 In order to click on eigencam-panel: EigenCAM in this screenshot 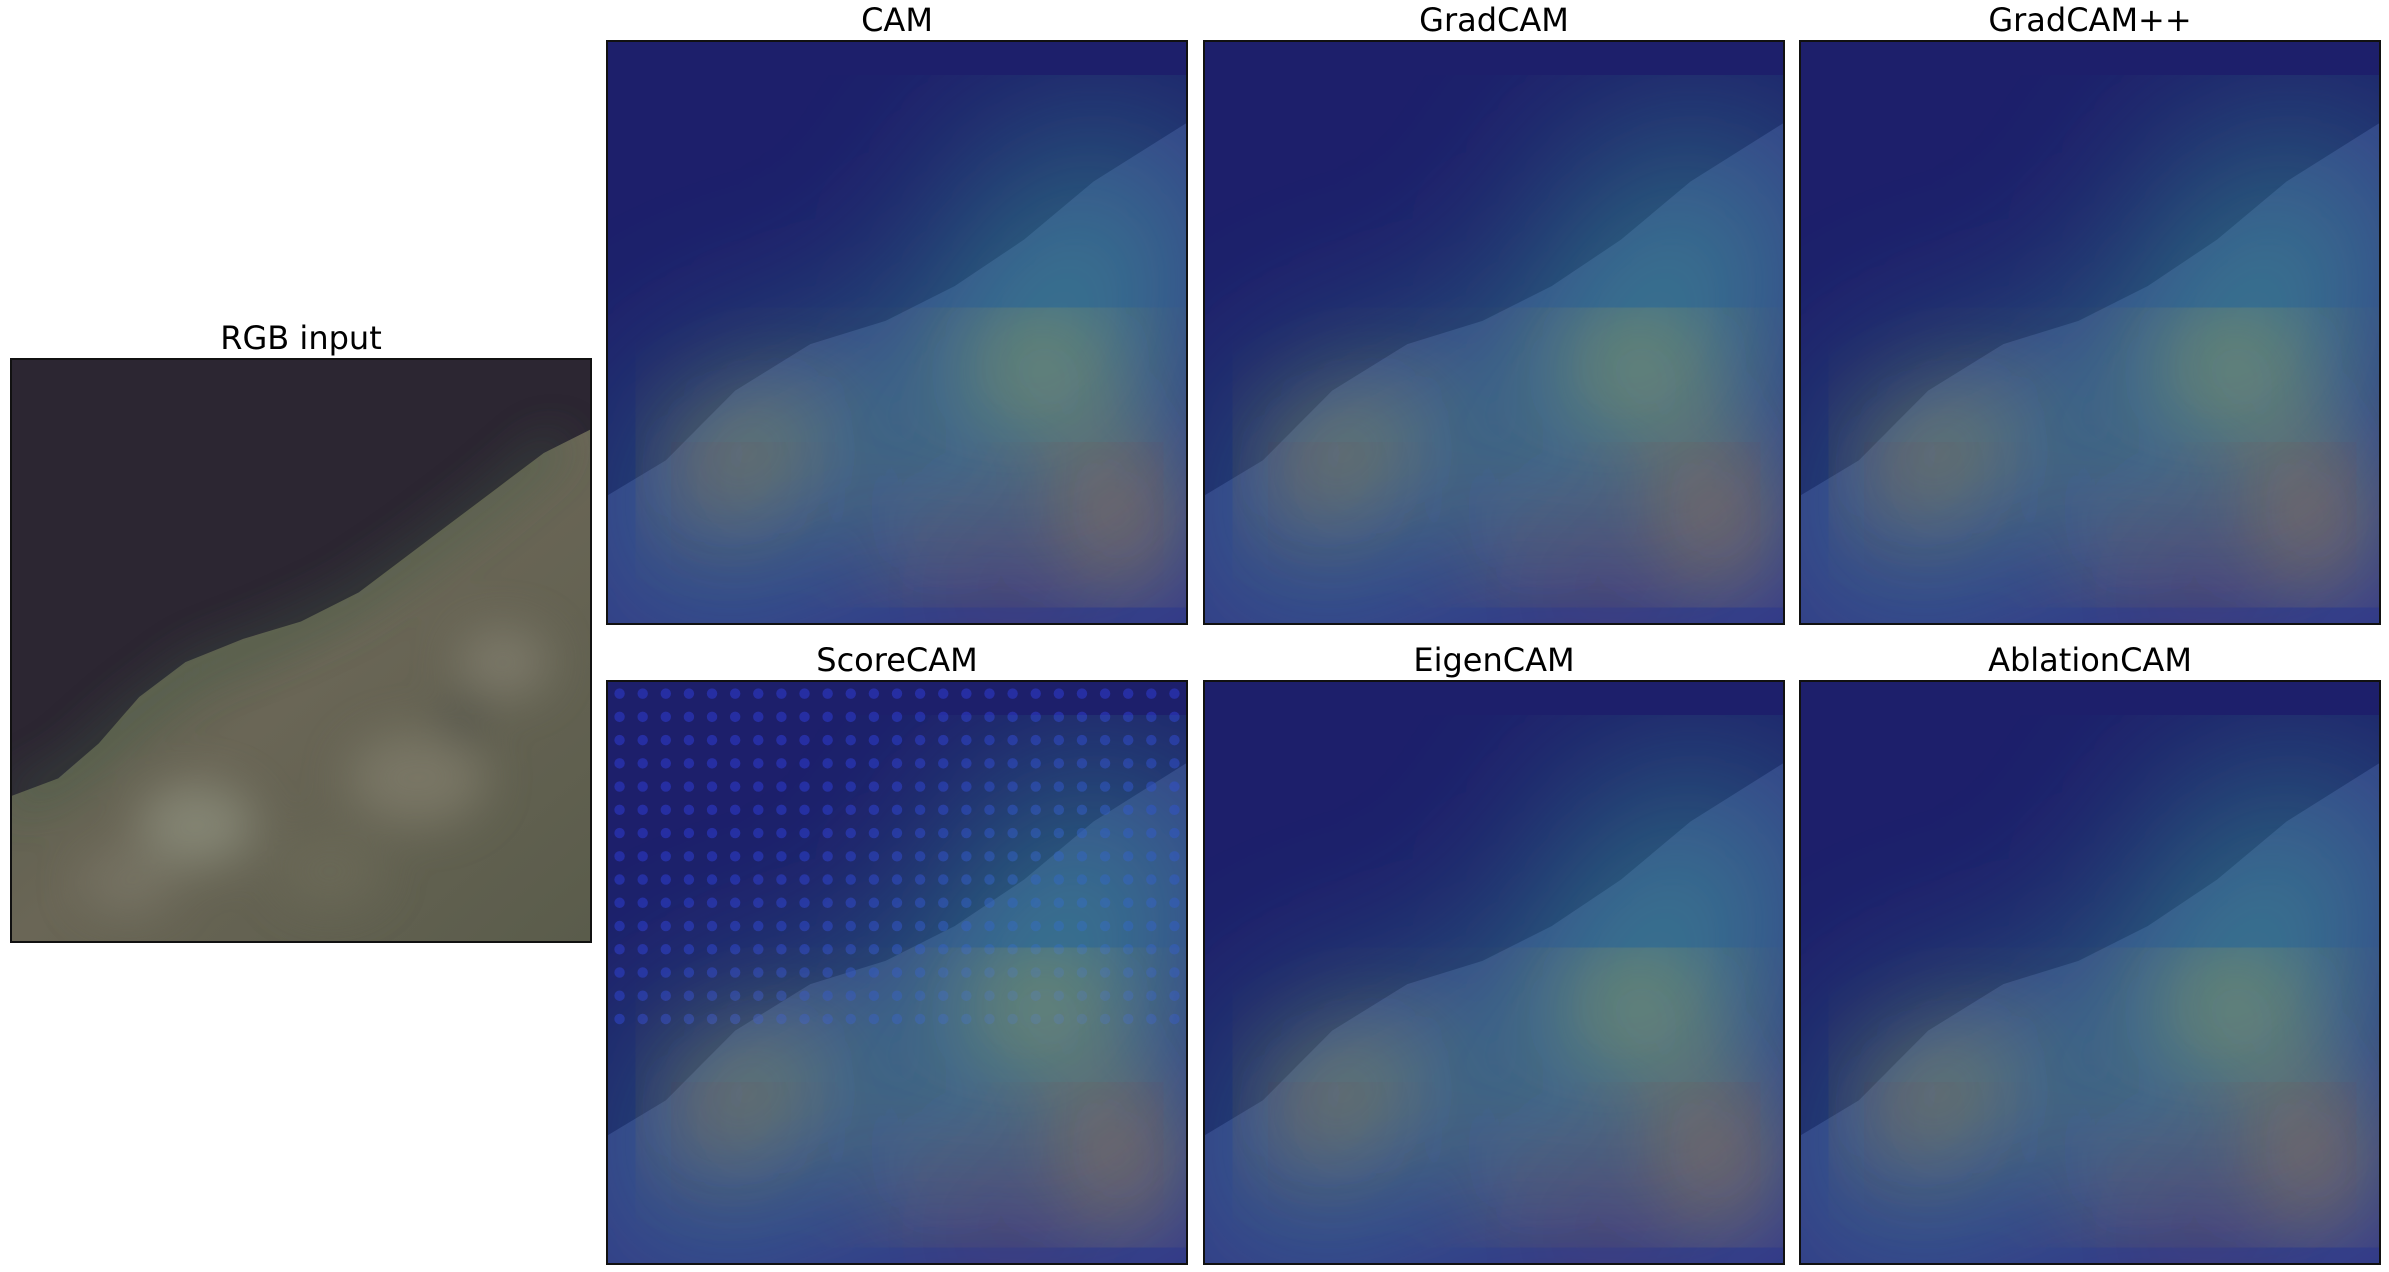, I will do `click(1494, 952)`.